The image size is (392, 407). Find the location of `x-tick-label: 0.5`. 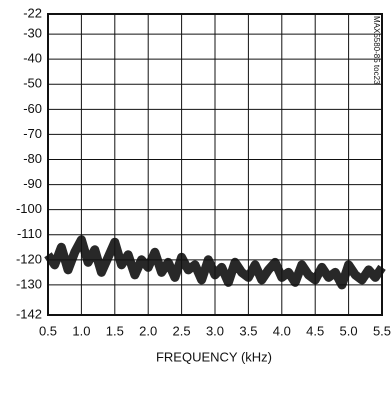

x-tick-label: 0.5 is located at coordinates (48, 330).